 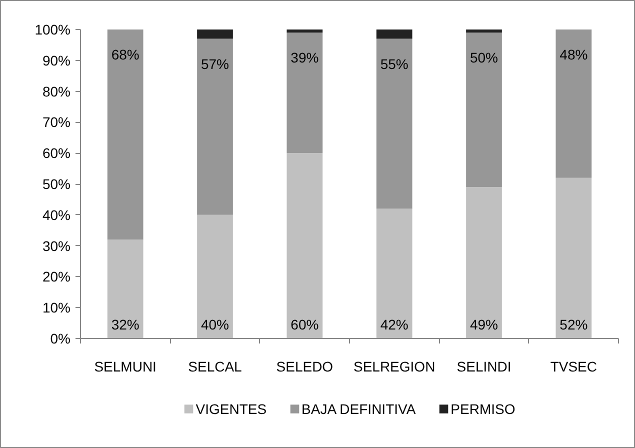 I want to click on y-tick-label: 80%, so click(x=56, y=91).